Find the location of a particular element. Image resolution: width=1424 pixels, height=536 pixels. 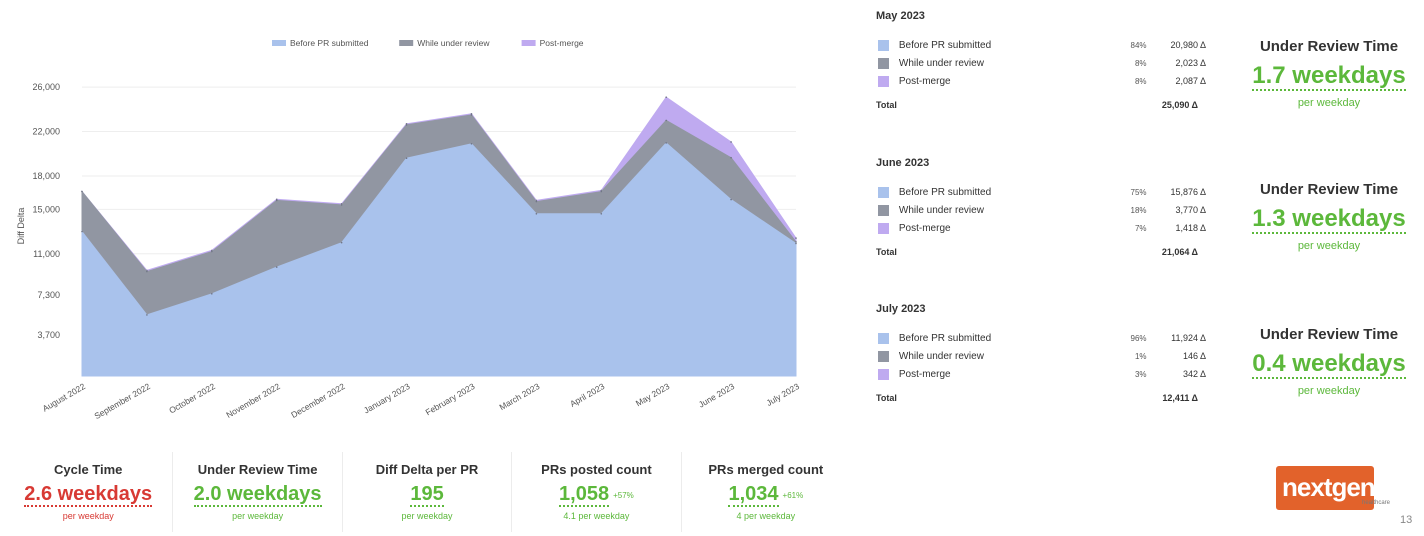

total-value: 21,064 Δ is located at coordinates (1179, 252).